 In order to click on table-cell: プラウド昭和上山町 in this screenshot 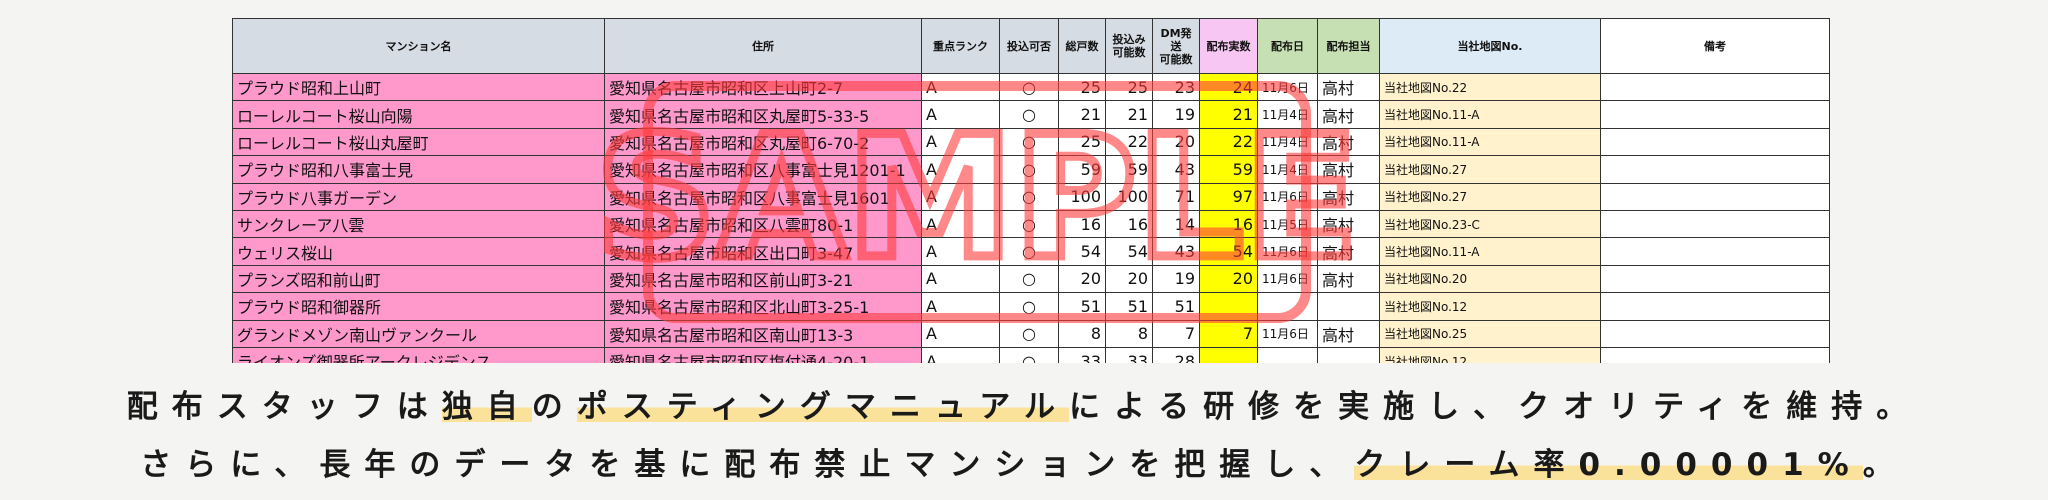, I will do `click(418, 88)`.